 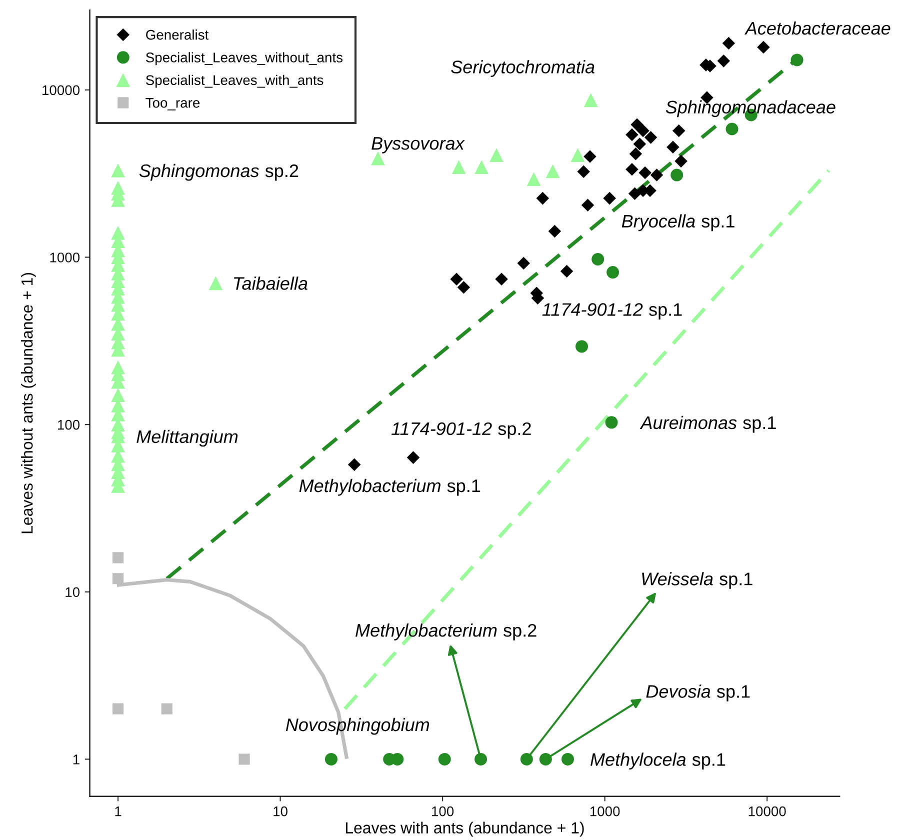 What do you see at coordinates (65, 257) in the screenshot?
I see `y-tick-label: 1000` at bounding box center [65, 257].